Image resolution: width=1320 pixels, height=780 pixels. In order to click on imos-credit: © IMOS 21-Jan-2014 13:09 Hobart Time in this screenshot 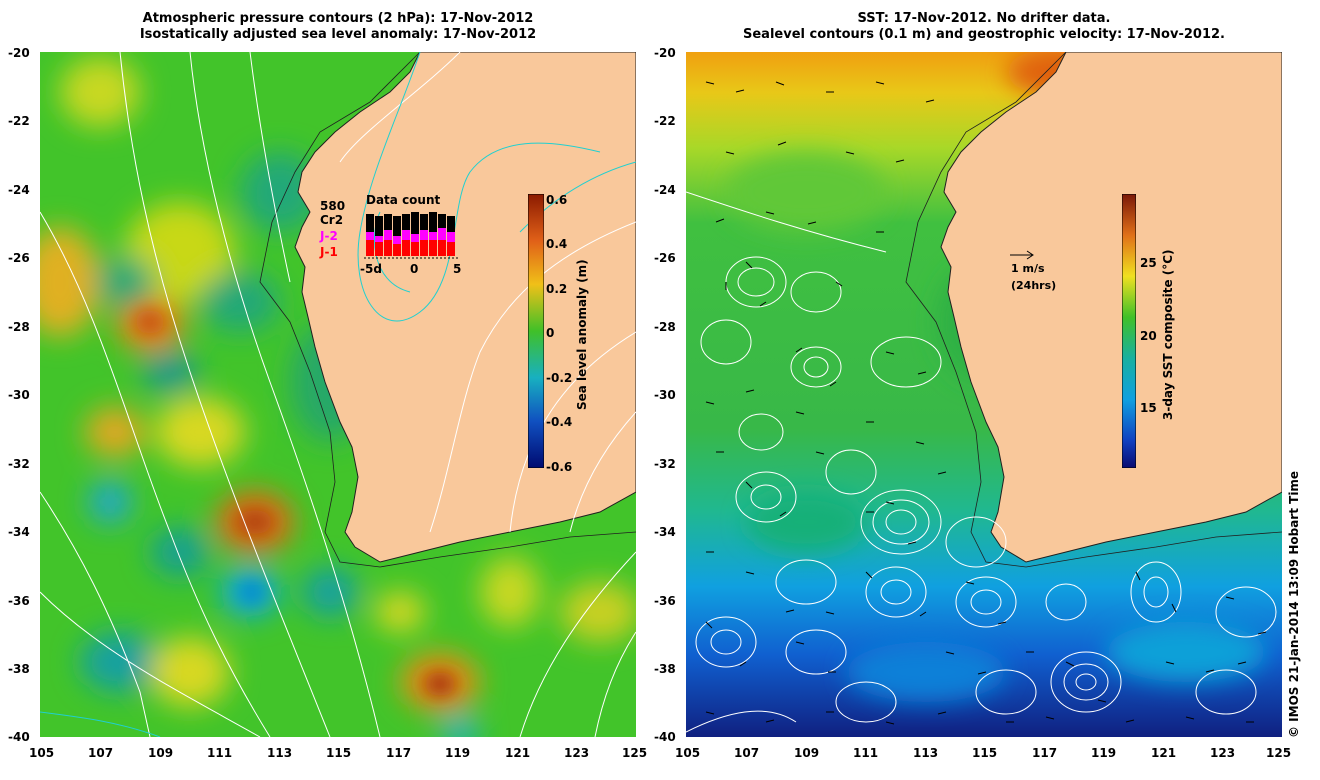, I will do `click(1294, 604)`.